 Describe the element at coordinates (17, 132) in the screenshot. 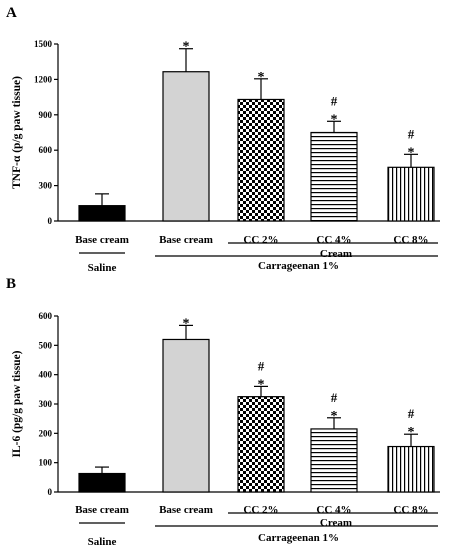

I see `y-axis-label: TNF-α (p/g paw tissue)` at that location.